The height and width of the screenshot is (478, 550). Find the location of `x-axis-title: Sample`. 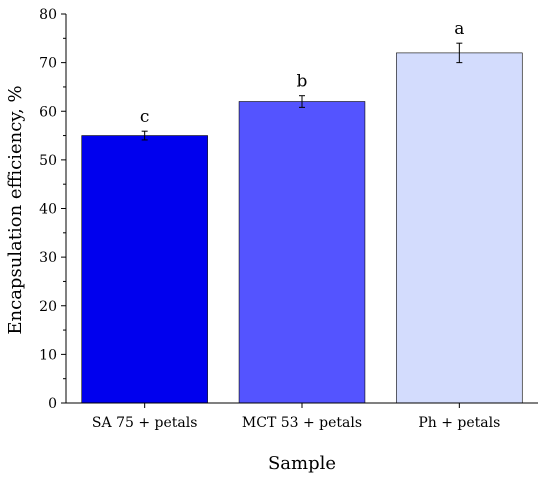

x-axis-title: Sample is located at coordinates (302, 463).